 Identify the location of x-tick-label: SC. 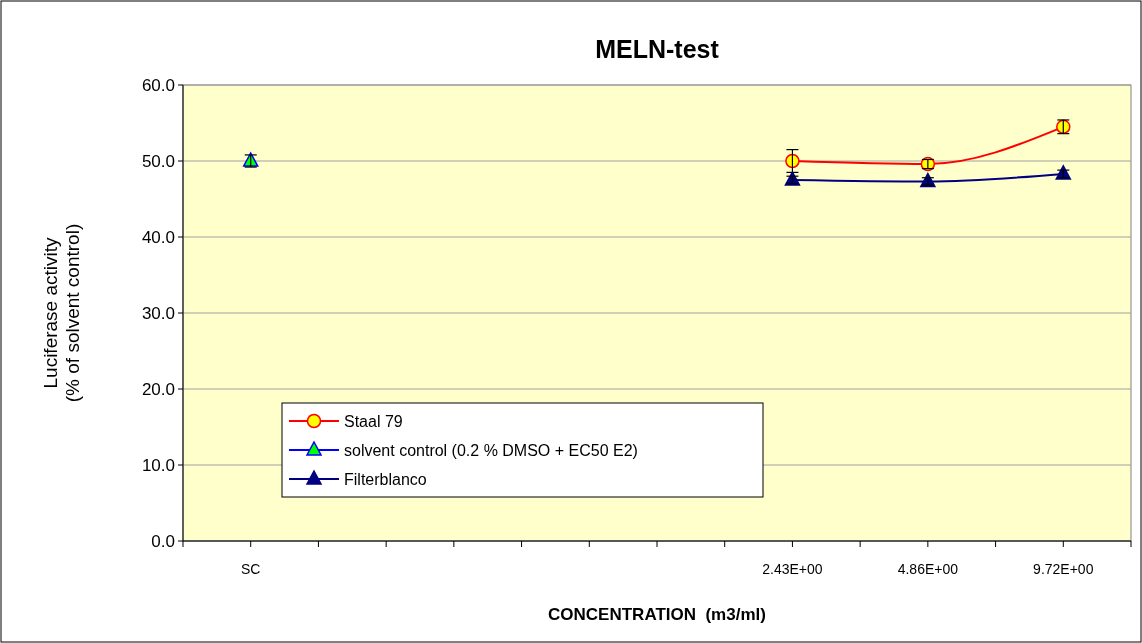
(250, 569).